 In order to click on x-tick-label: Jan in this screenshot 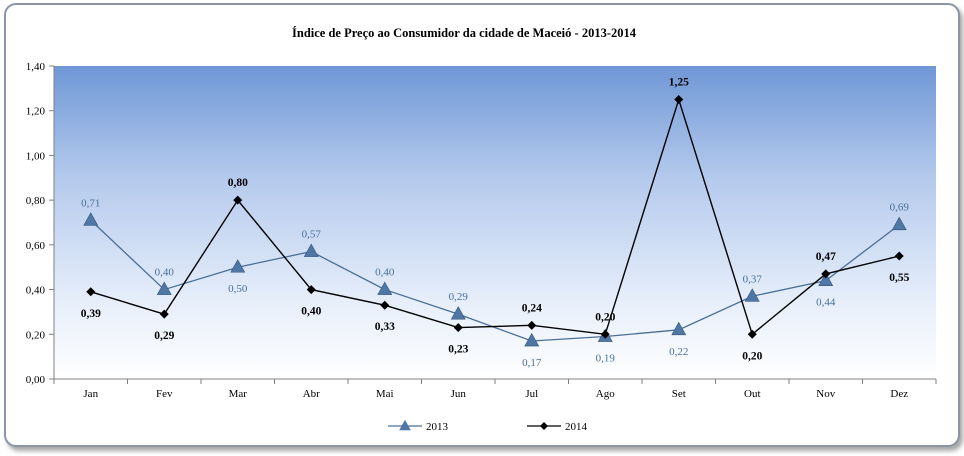, I will do `click(90, 394)`.